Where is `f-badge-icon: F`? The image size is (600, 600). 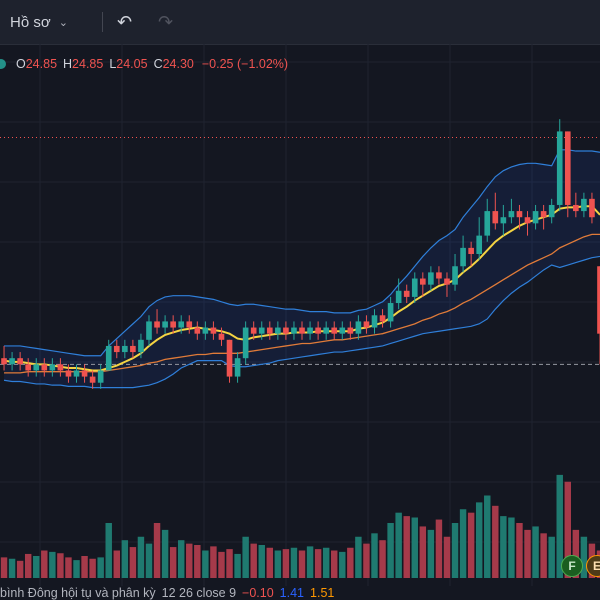 f-badge-icon: F is located at coordinates (572, 566).